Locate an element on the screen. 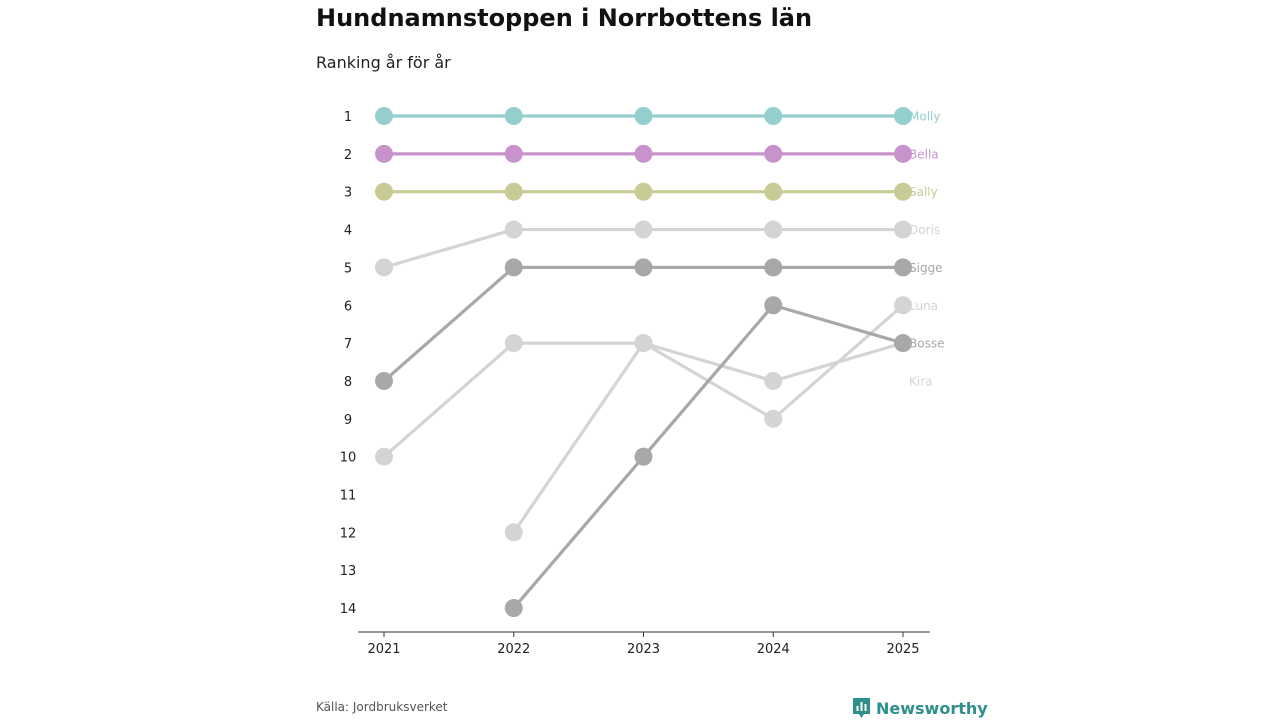  series-bella: Bella is located at coordinates (657, 153).